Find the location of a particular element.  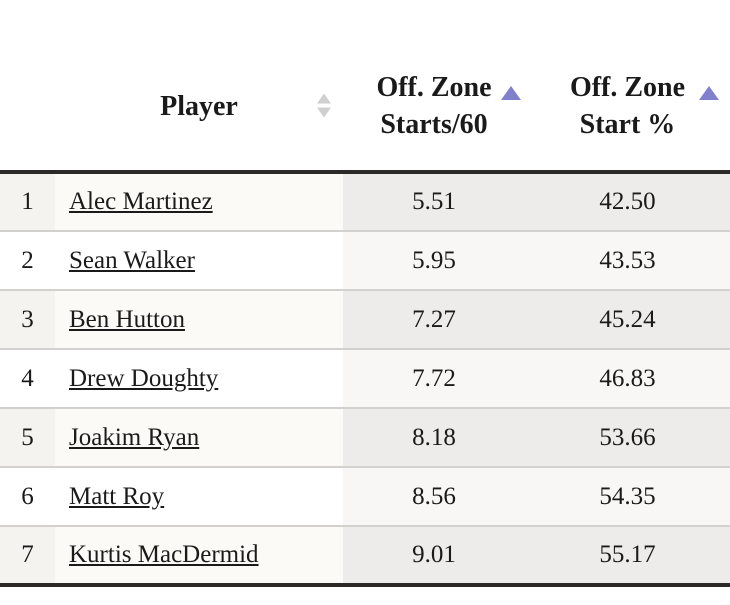

row-rank: 5 is located at coordinates (27, 437).